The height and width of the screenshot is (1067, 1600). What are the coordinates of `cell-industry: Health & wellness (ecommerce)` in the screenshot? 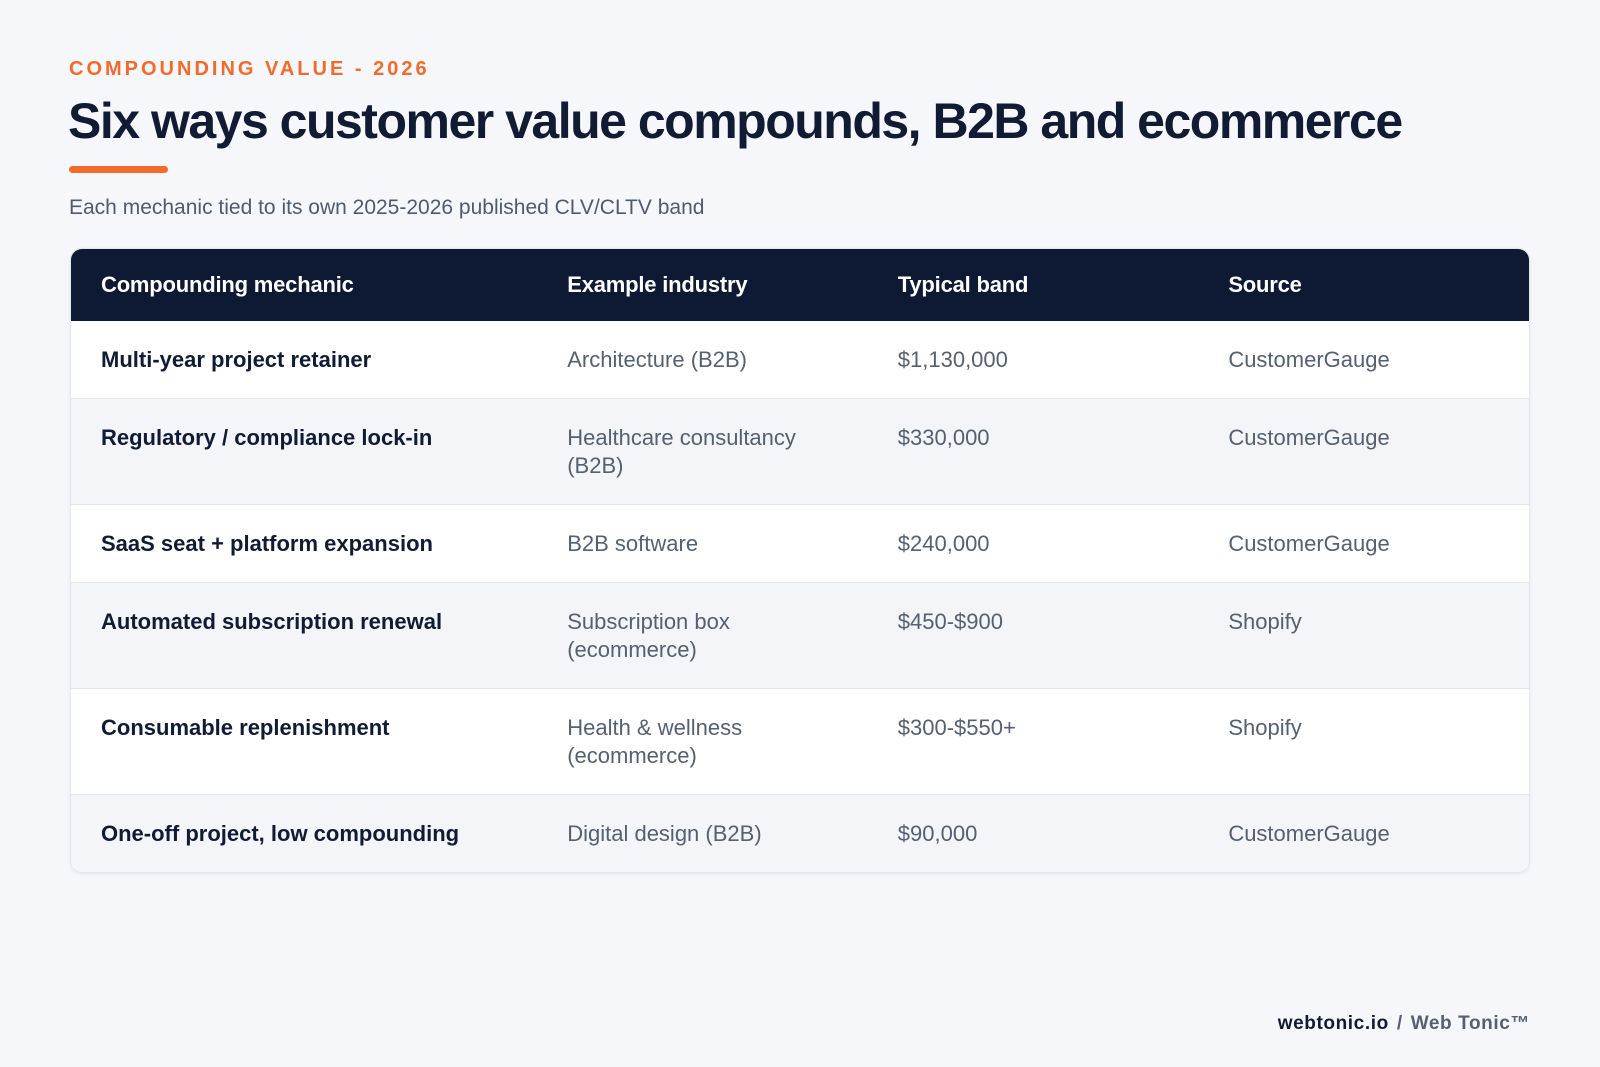 It's located at (655, 741).